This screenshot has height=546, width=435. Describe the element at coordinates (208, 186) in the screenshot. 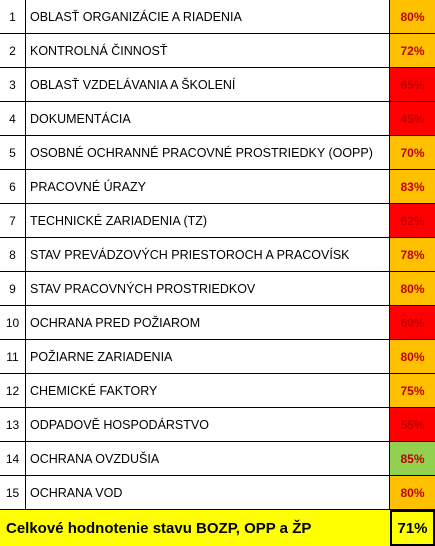

I see `row-name: PRACOVNÉ ÚRAZY` at that location.